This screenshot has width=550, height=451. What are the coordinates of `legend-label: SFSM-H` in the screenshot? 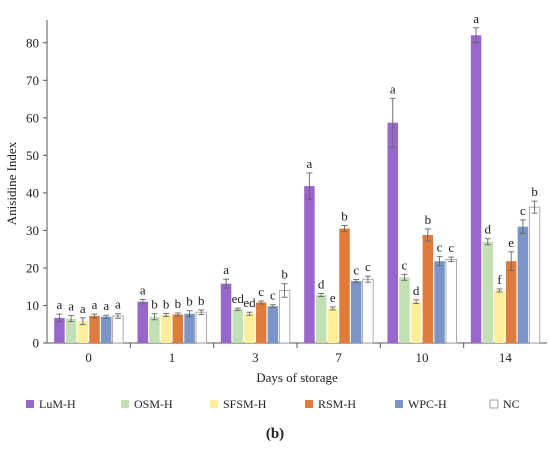 It's located at (245, 404).